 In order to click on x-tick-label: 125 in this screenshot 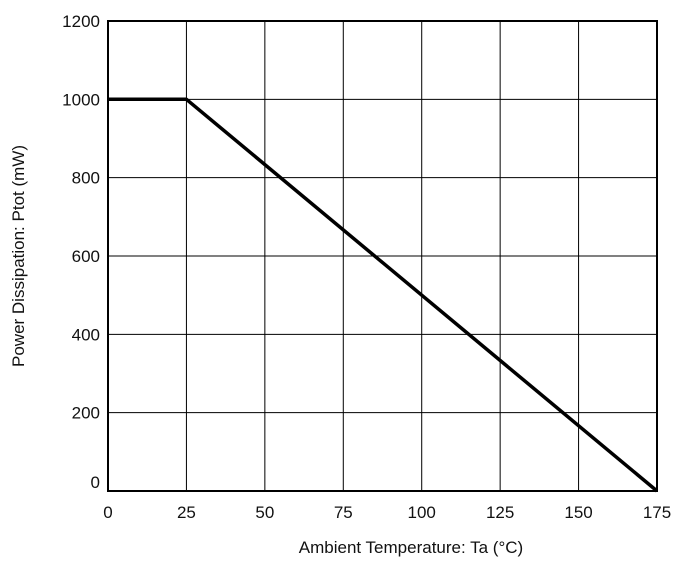, I will do `click(500, 512)`.